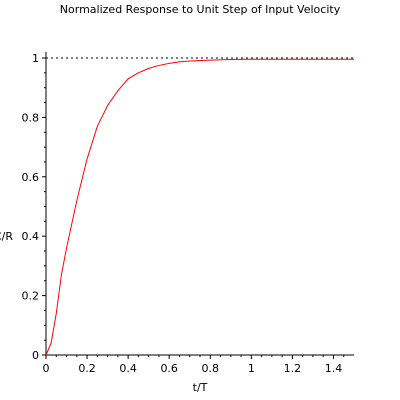 This screenshot has height=400, width=400. I want to click on y-tick-label: 1, so click(35, 58).